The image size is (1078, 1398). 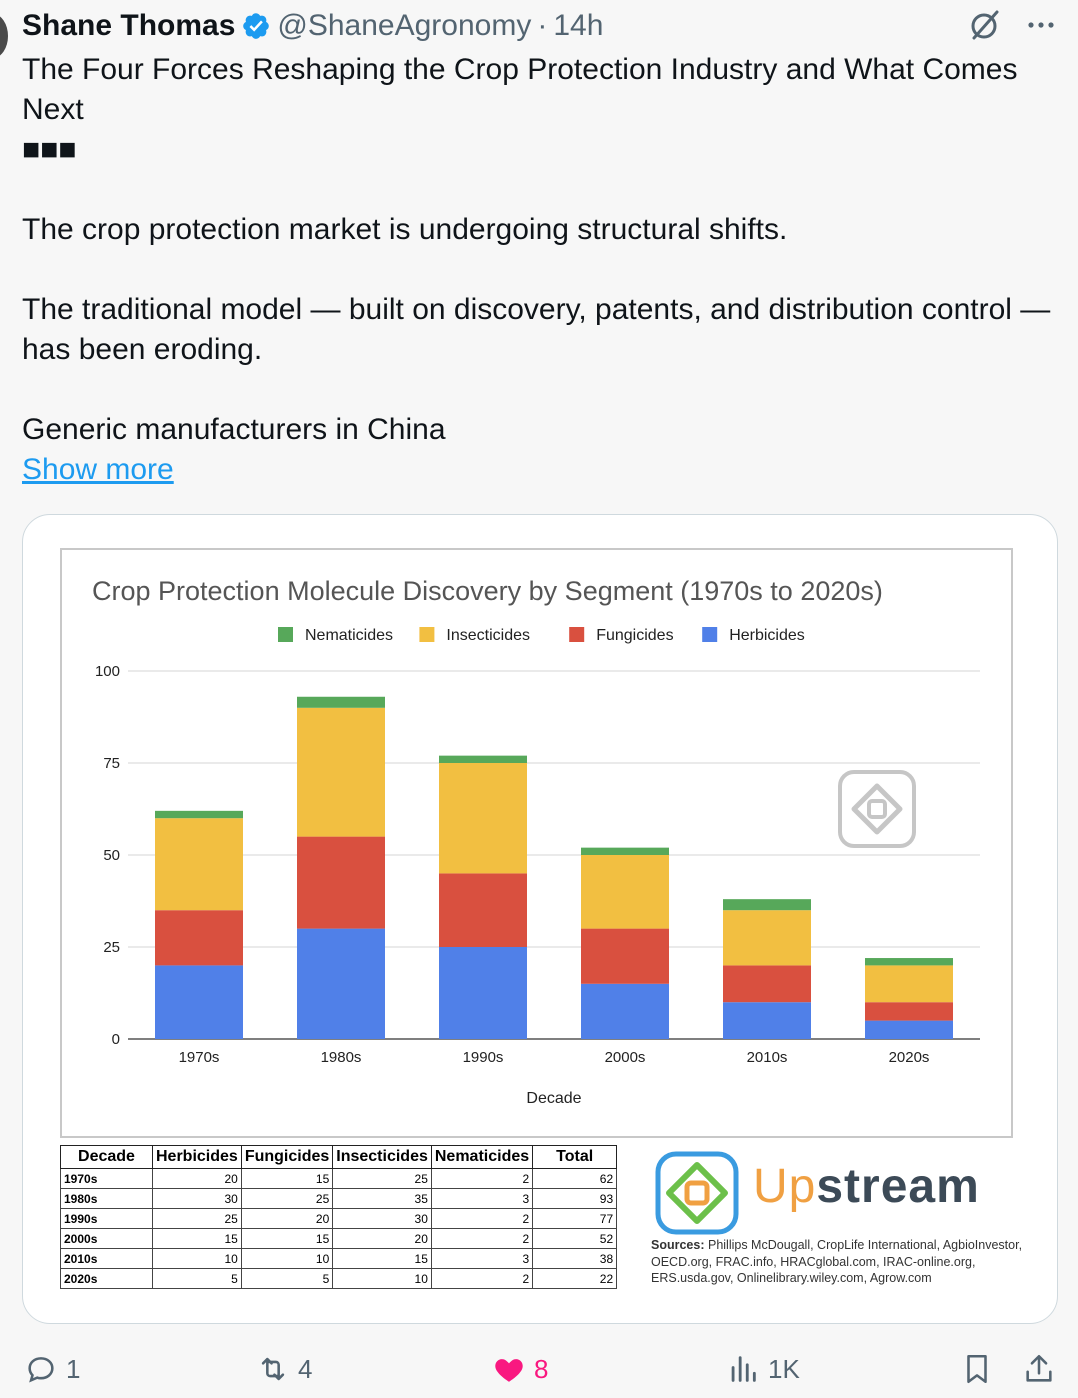 I want to click on verified-badge-icon, so click(x=256, y=26).